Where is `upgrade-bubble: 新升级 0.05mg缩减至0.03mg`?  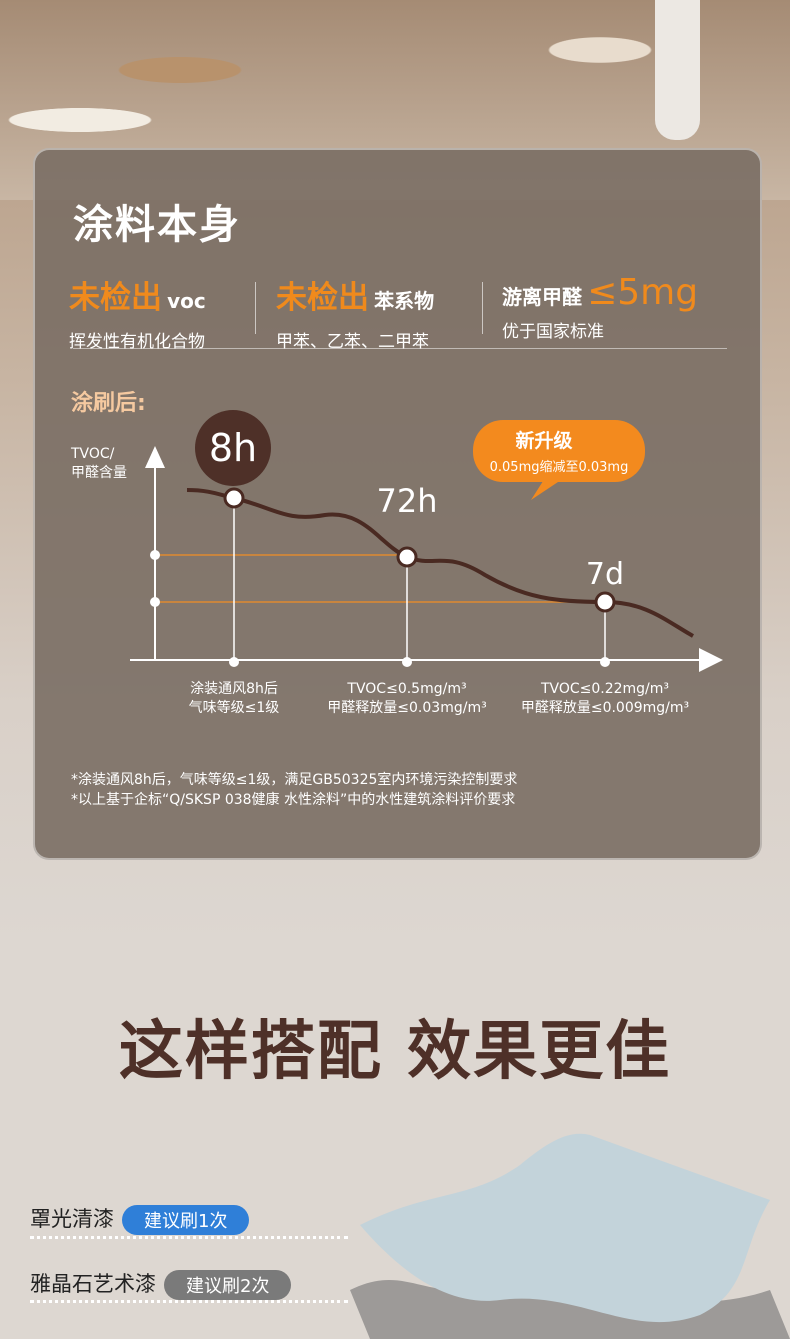
upgrade-bubble: 新升级 0.05mg缩减至0.03mg is located at coordinates (559, 451).